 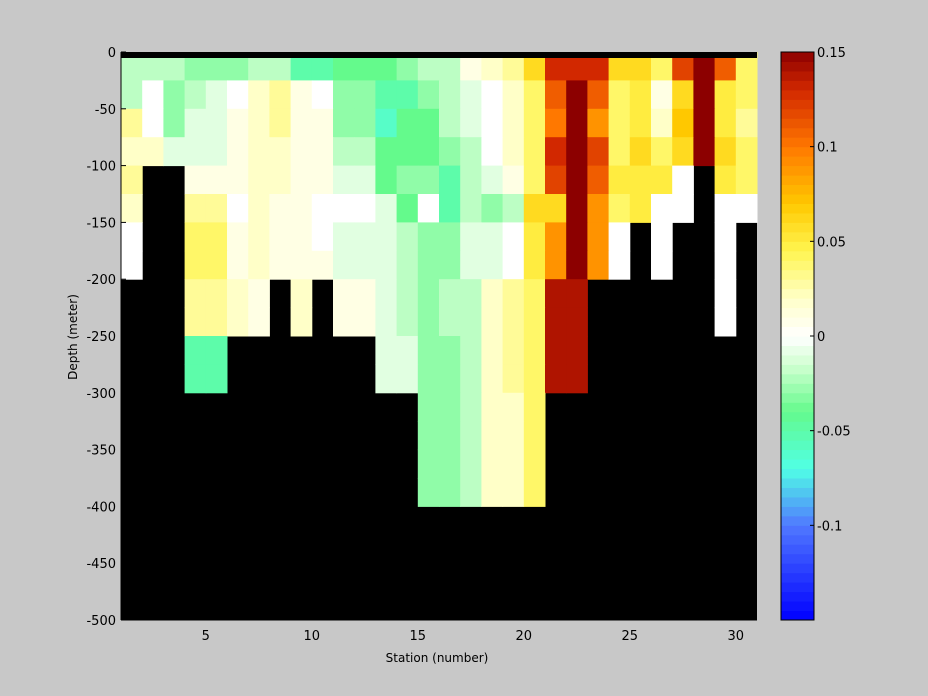 I want to click on y-axis: 0 -50 -100 -150 -200 -250 -300 -350 -400 -450 -500, so click(x=106, y=337).